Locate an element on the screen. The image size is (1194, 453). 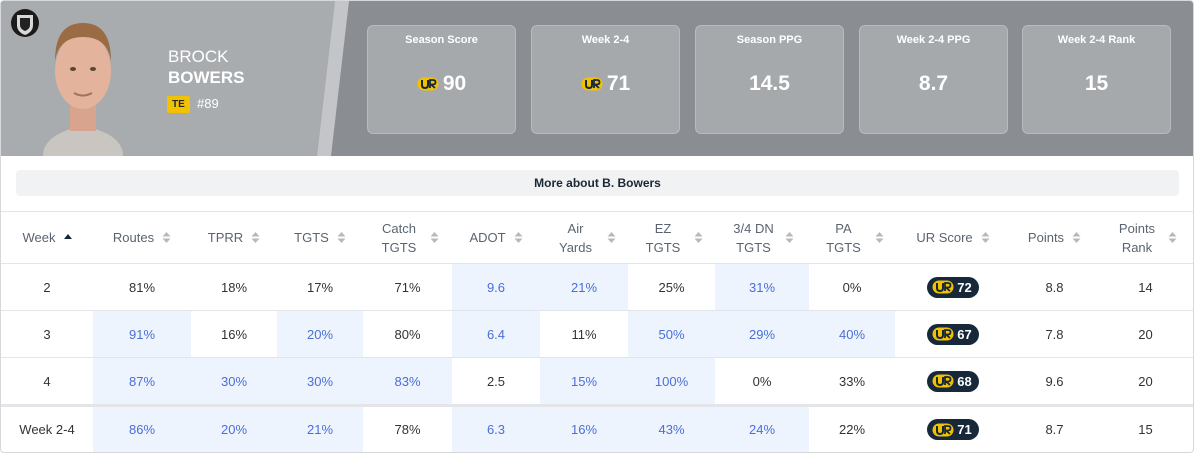
header-label: TGTS is located at coordinates (311, 237).